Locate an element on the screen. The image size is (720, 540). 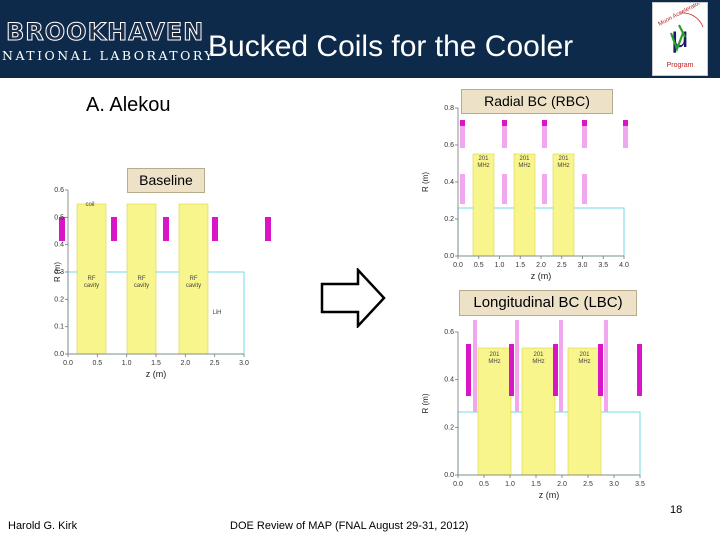
brookhaven-logo: BROOKHAVEN NATIONAL LABORATORY is located at coordinates (106, 39).